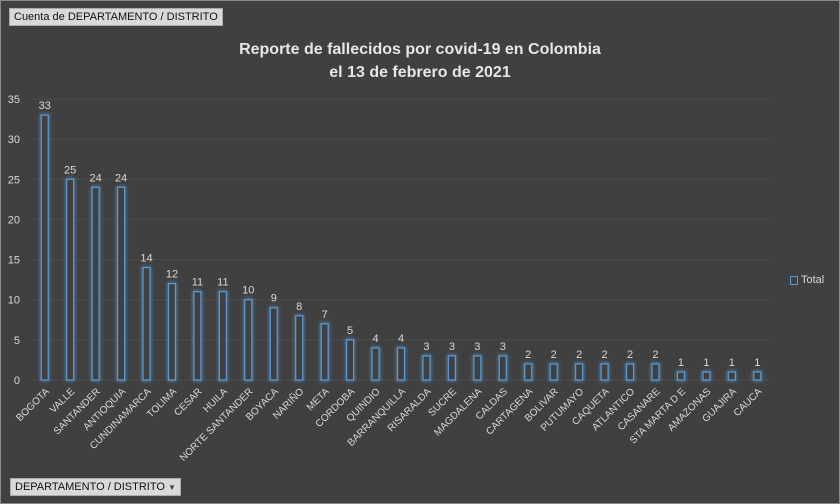  What do you see at coordinates (116, 17) in the screenshot?
I see `values-field-button: Cuenta de DEPARTAMENTO / DISTRITO` at bounding box center [116, 17].